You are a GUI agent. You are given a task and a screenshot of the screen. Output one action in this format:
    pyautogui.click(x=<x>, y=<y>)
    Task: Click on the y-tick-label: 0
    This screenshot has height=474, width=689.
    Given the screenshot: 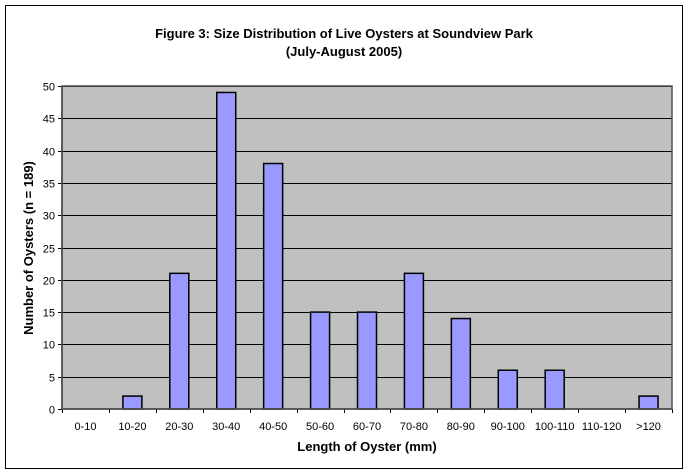 What is the action you would take?
    pyautogui.click(x=52, y=411)
    